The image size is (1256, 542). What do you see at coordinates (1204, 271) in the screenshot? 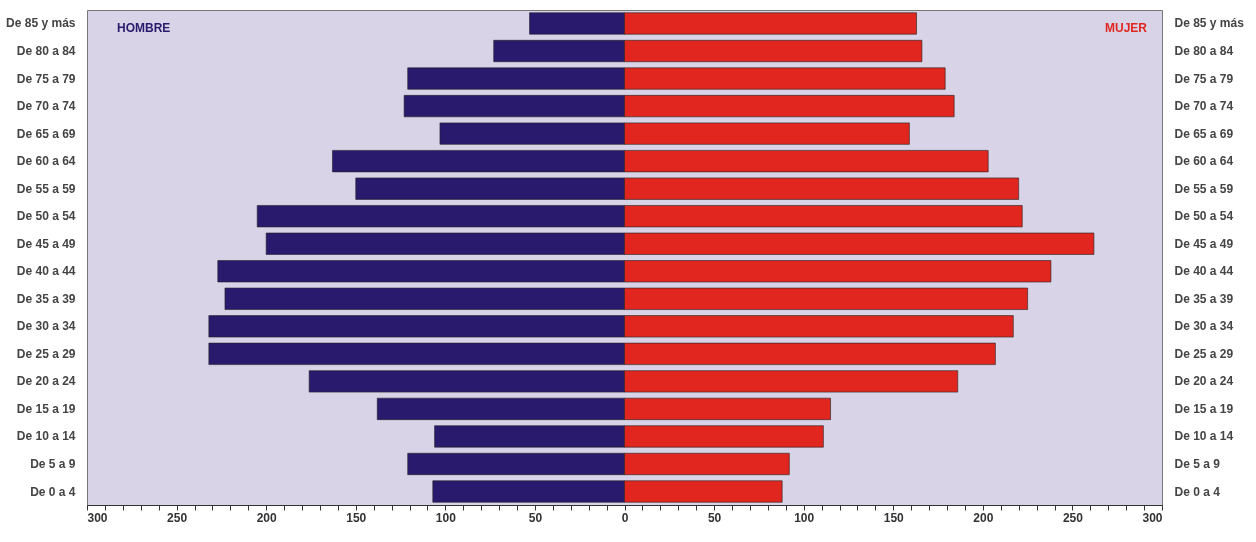
I see `y-tick-label: De 40 a 44` at bounding box center [1204, 271].